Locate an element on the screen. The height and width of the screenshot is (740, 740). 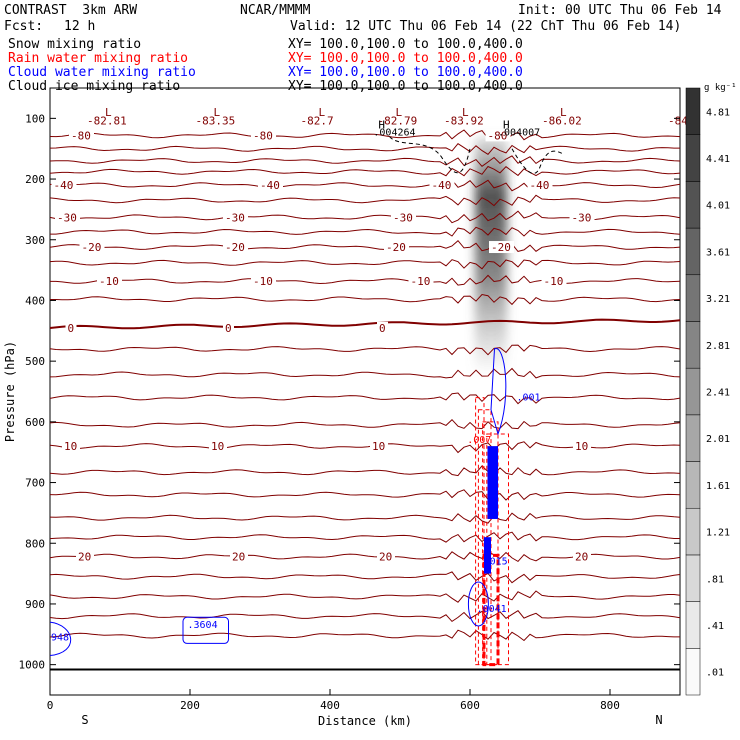
colorbar-label: 3.21 is located at coordinates (718, 299).